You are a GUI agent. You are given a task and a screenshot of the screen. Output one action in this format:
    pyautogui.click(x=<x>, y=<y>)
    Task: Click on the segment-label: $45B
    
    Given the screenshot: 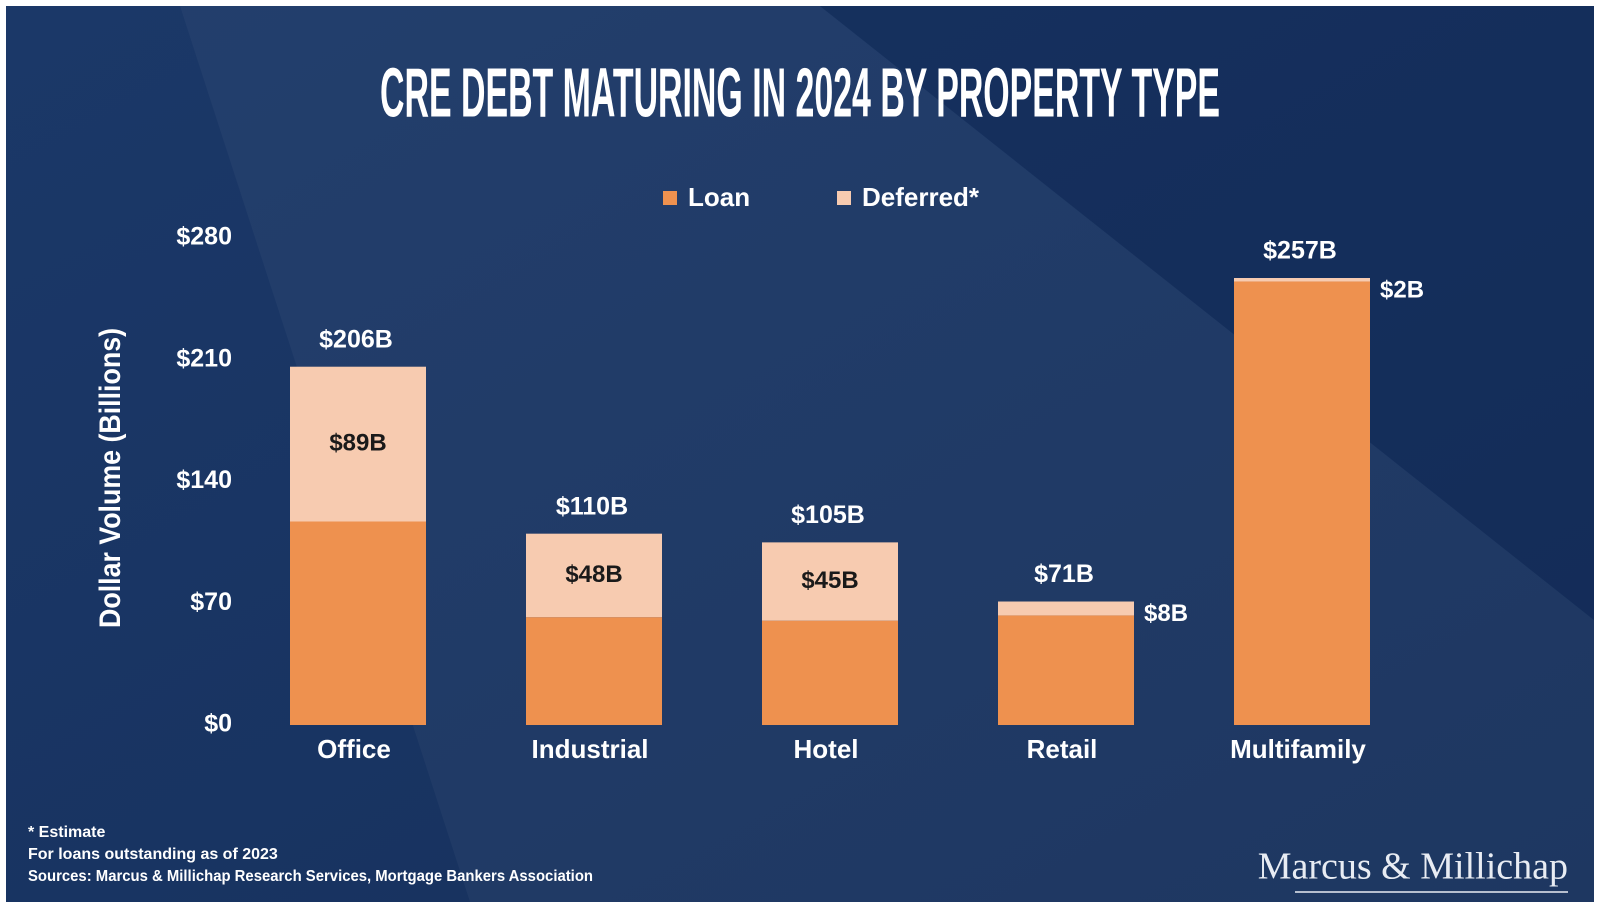 What is the action you would take?
    pyautogui.click(x=829, y=580)
    